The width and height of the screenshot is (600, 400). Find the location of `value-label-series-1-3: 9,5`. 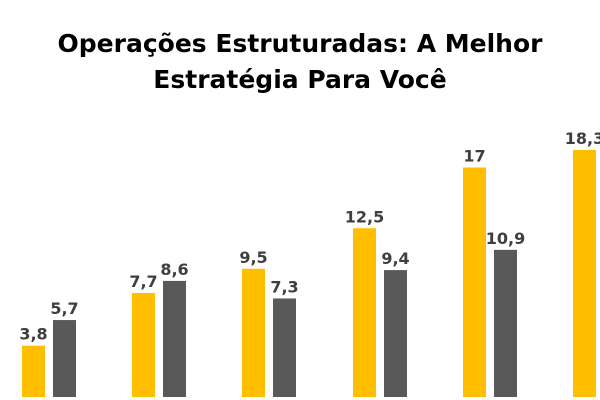

value-label-series-1-3: 9,5 is located at coordinates (253, 257).